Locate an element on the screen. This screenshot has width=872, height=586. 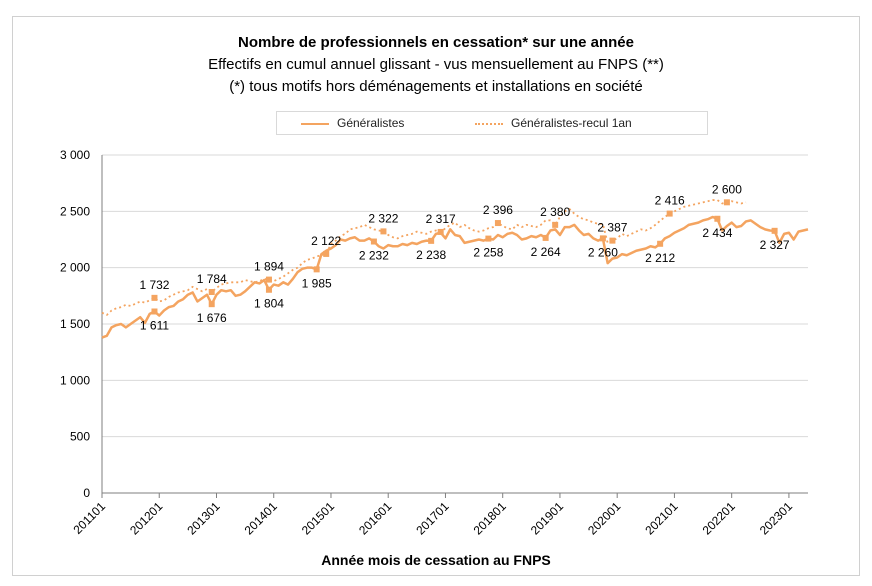
legend-swatch-dotted is located at coordinates (489, 124).